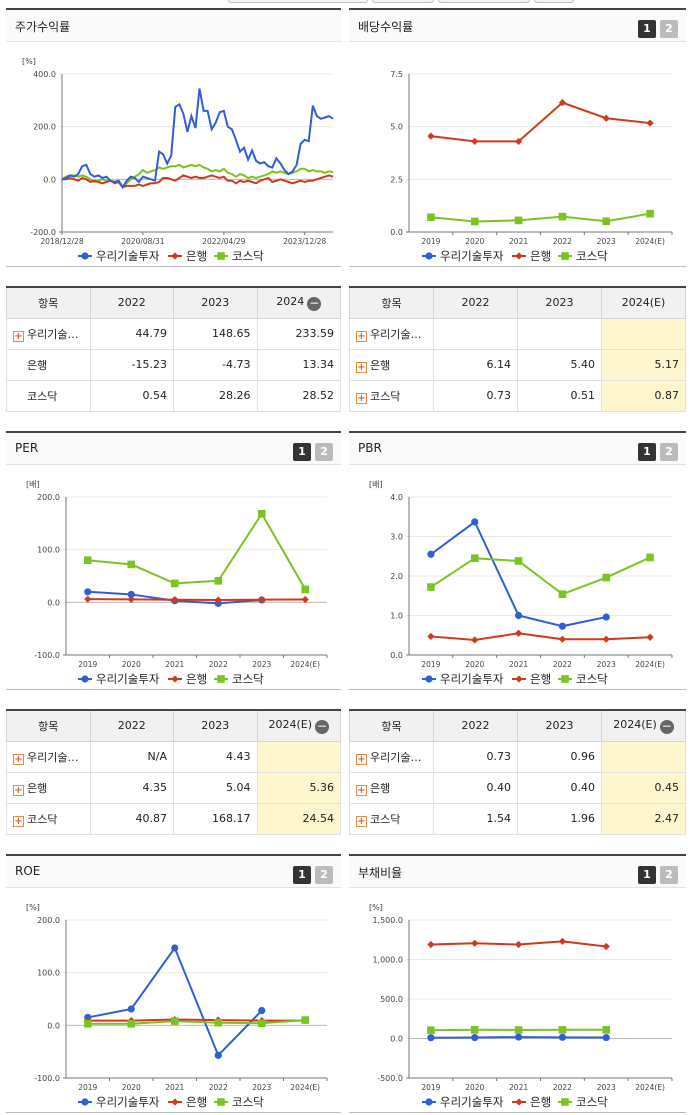  What do you see at coordinates (643, 395) in the screenshot?
I see `table-cell: 0.87` at bounding box center [643, 395].